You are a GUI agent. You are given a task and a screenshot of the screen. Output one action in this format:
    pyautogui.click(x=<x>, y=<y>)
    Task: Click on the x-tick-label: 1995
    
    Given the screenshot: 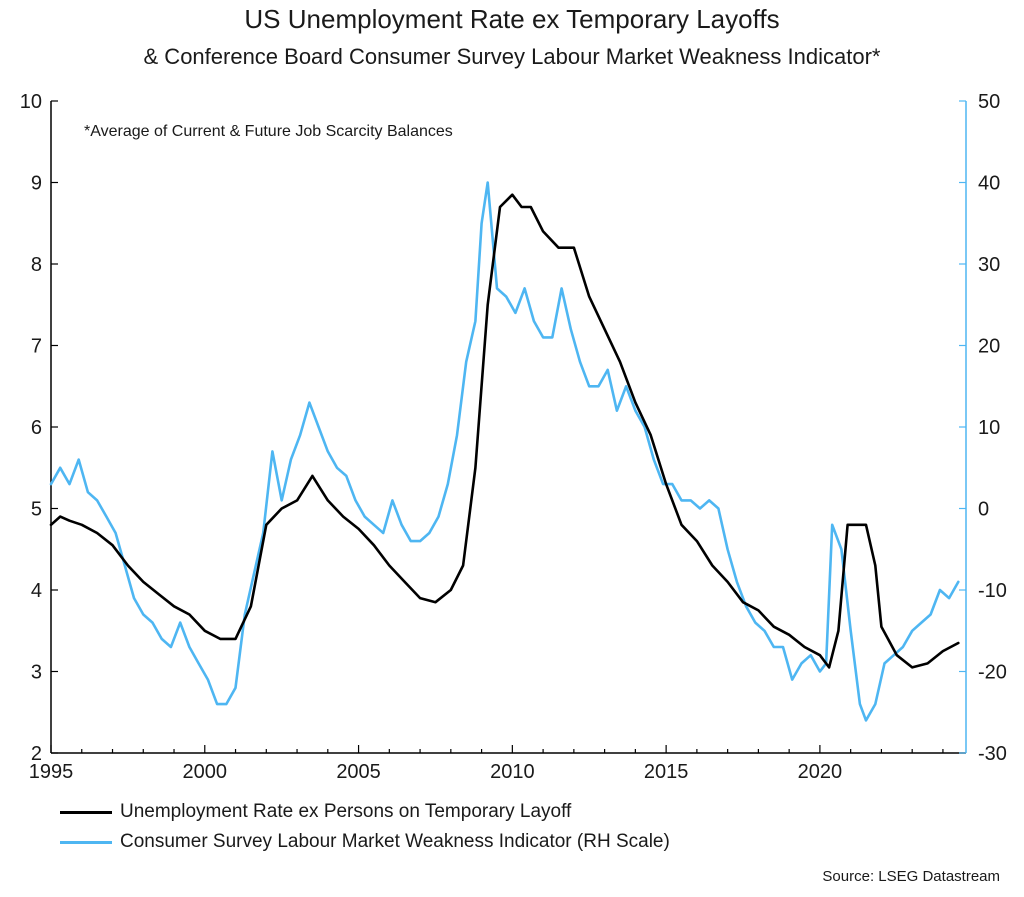 What is the action you would take?
    pyautogui.click(x=51, y=772)
    